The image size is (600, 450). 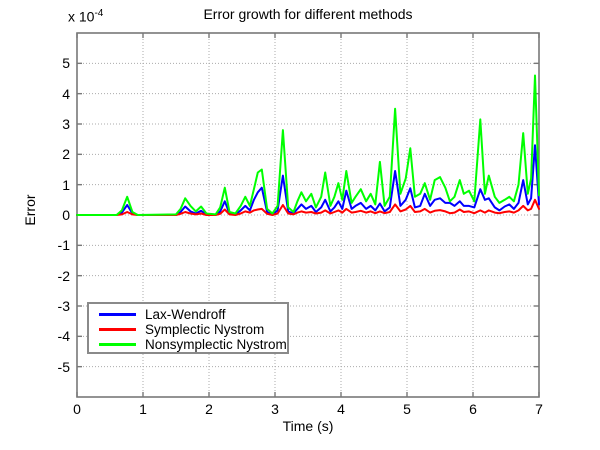 I want to click on y-tick-label: 1, so click(x=66, y=184).